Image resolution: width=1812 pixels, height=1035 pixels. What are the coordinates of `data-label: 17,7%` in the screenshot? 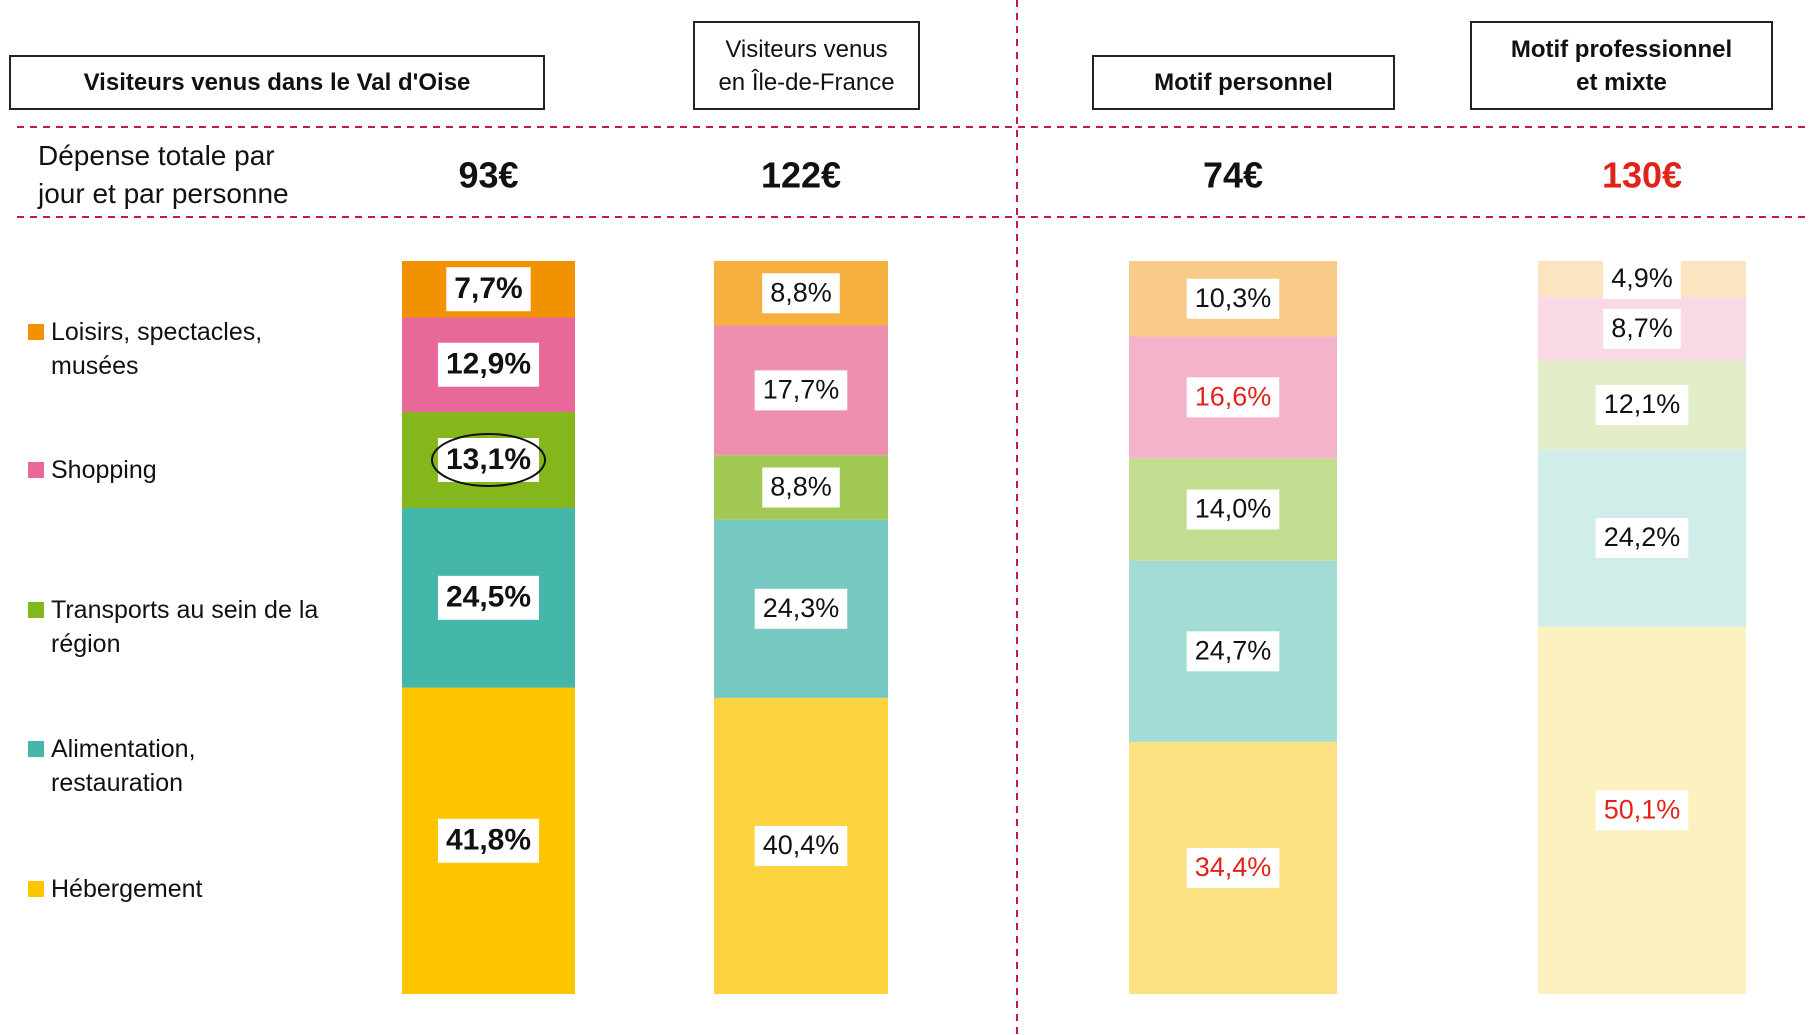 It's located at (801, 389).